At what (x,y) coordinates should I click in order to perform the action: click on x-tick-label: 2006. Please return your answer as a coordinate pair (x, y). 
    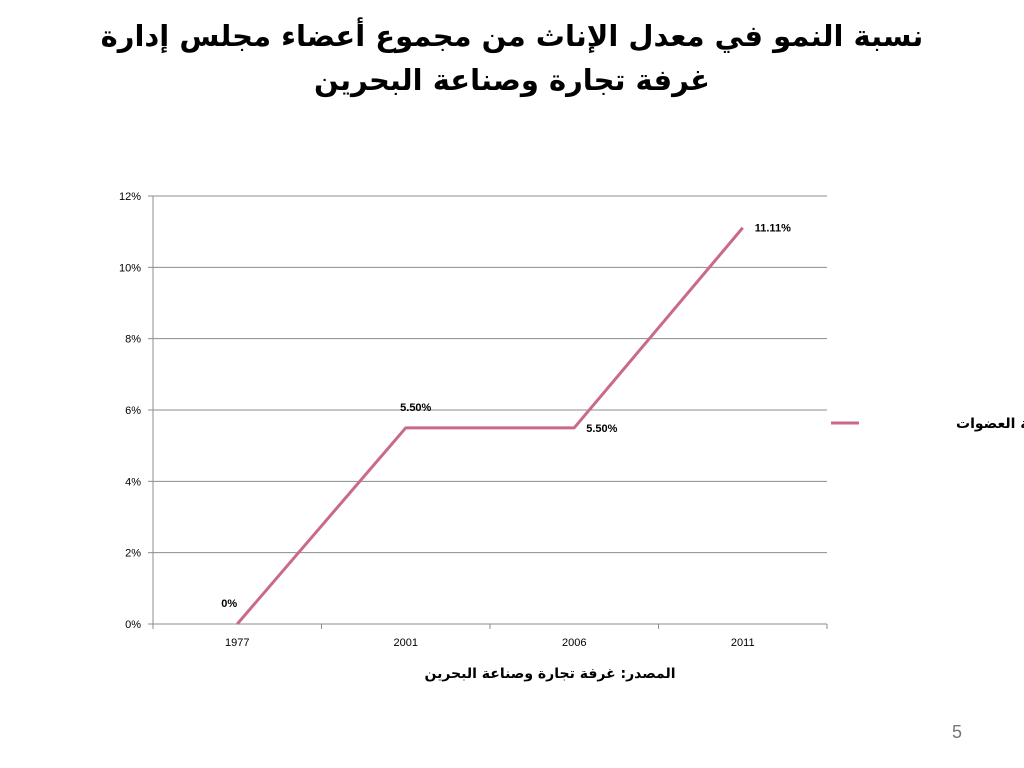
    Looking at the image, I should click on (574, 643).